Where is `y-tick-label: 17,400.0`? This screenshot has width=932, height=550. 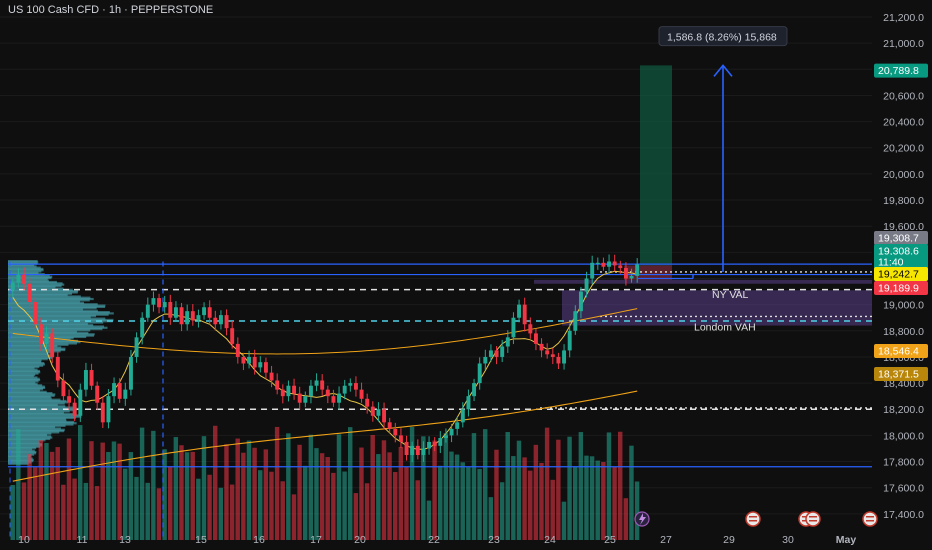
y-tick-label: 17,400.0 is located at coordinates (903, 515).